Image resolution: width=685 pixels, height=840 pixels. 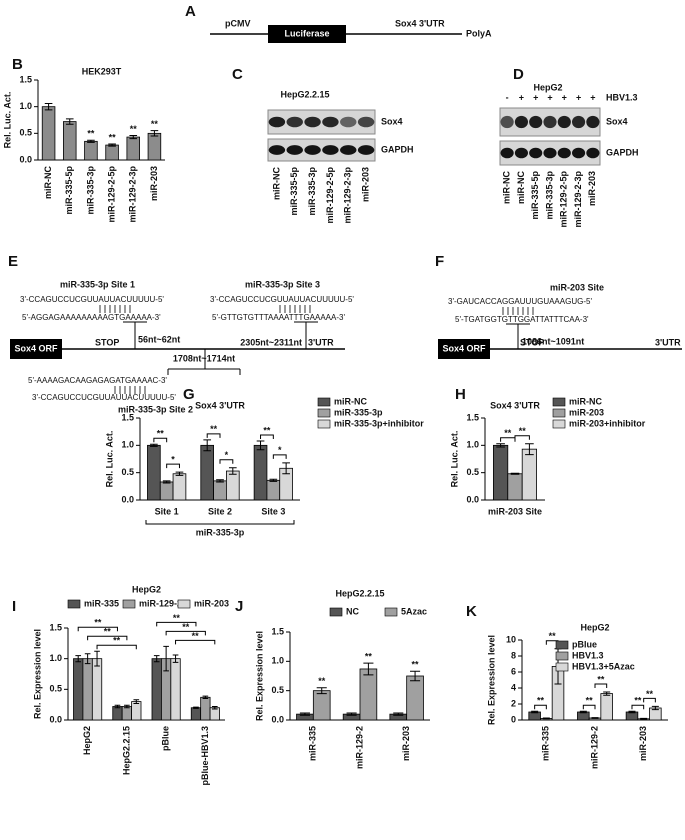 I want to click on condition-state: -, so click(x=507, y=97).